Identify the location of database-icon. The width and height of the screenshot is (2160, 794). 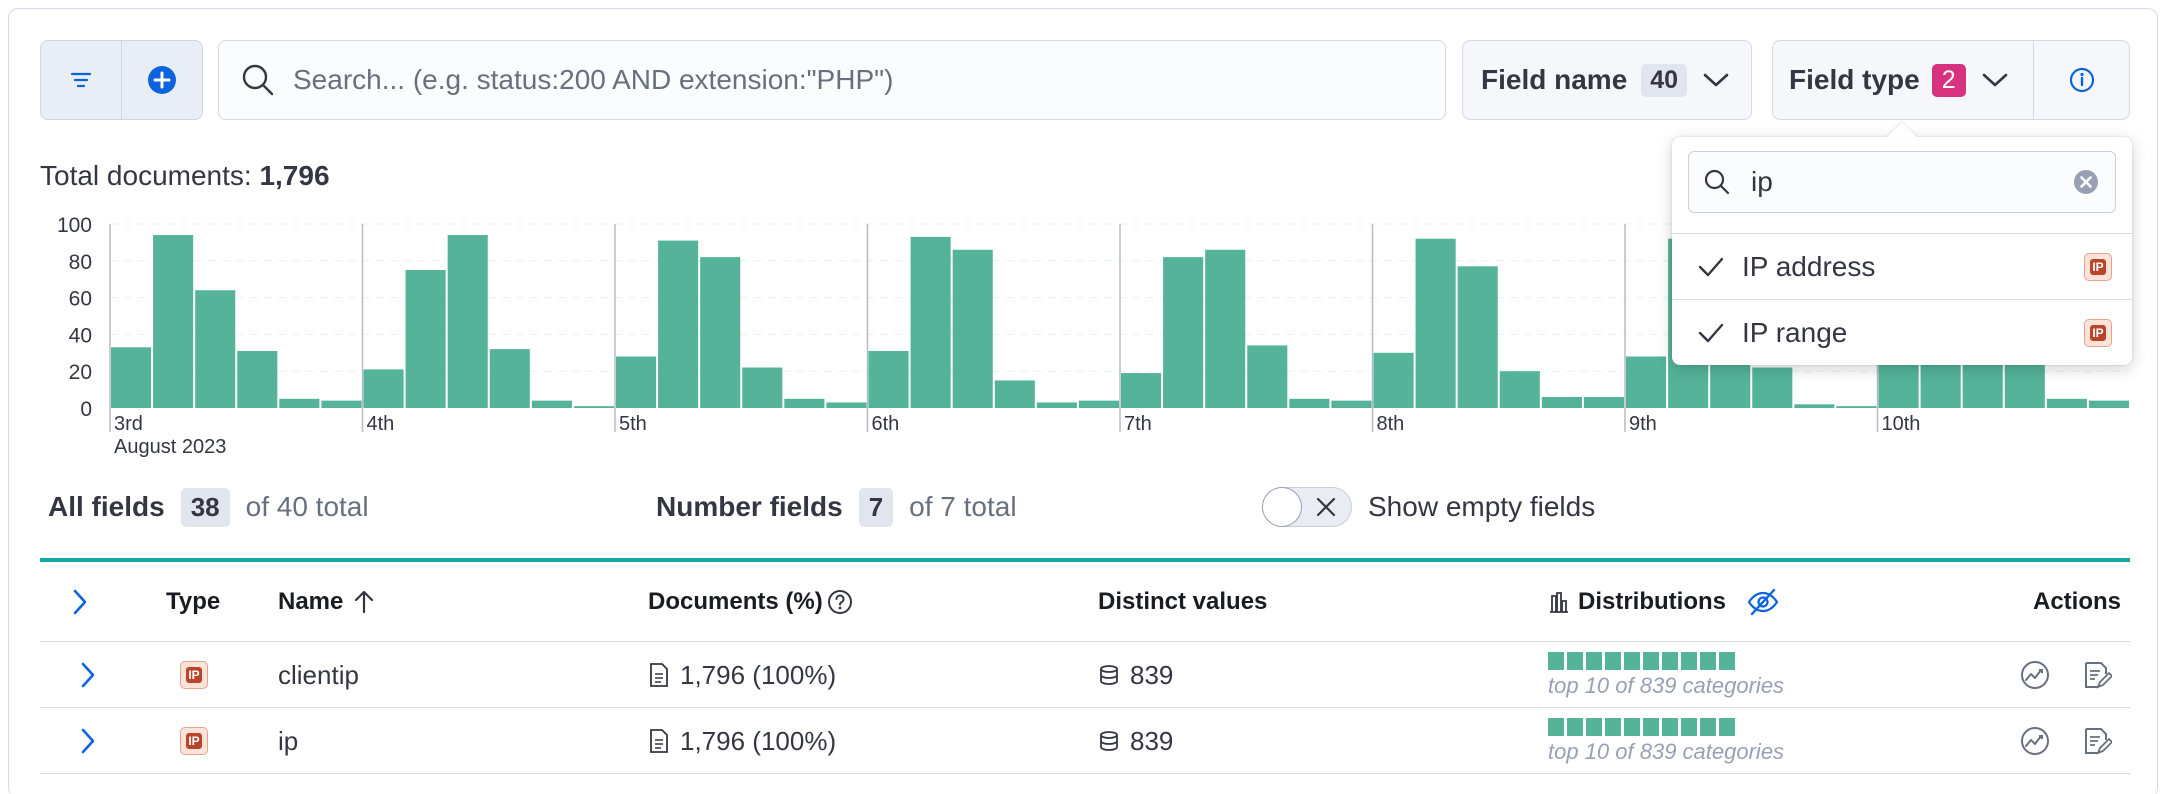
(1109, 741).